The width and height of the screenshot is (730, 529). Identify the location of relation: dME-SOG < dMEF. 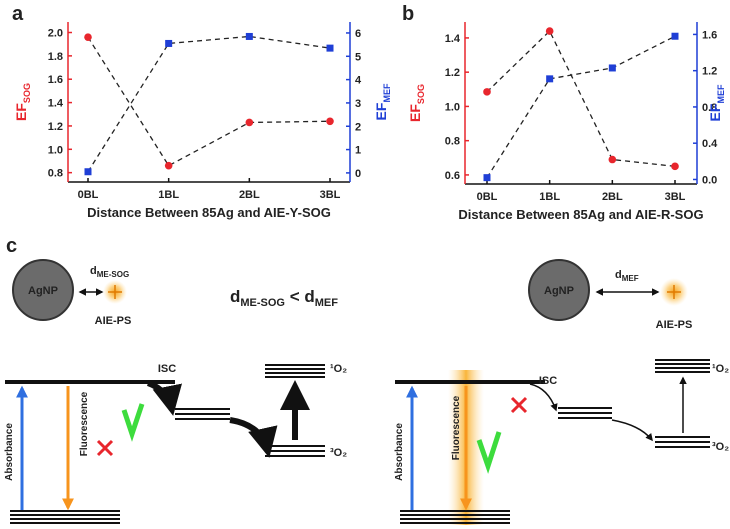
(284, 298).